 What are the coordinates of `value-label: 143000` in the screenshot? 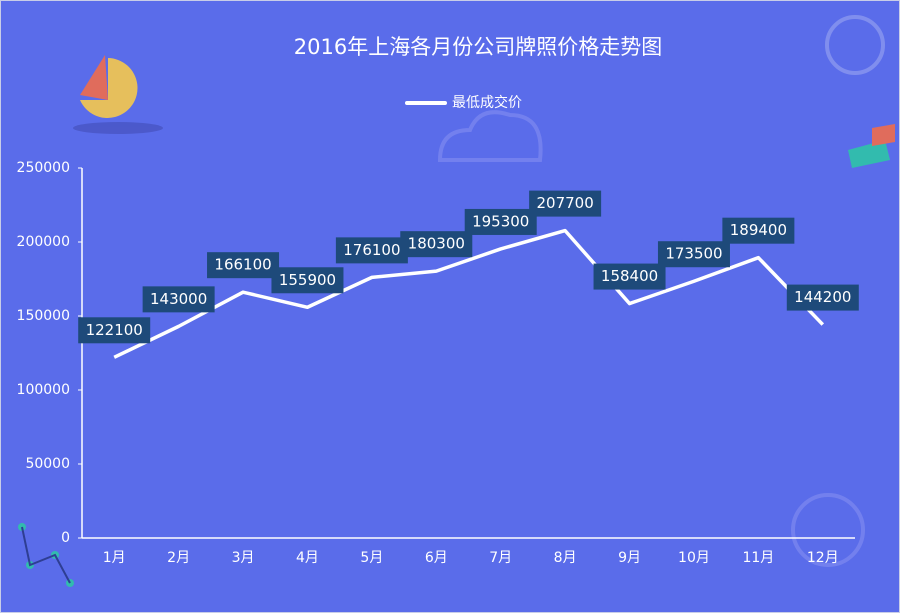 It's located at (178, 299).